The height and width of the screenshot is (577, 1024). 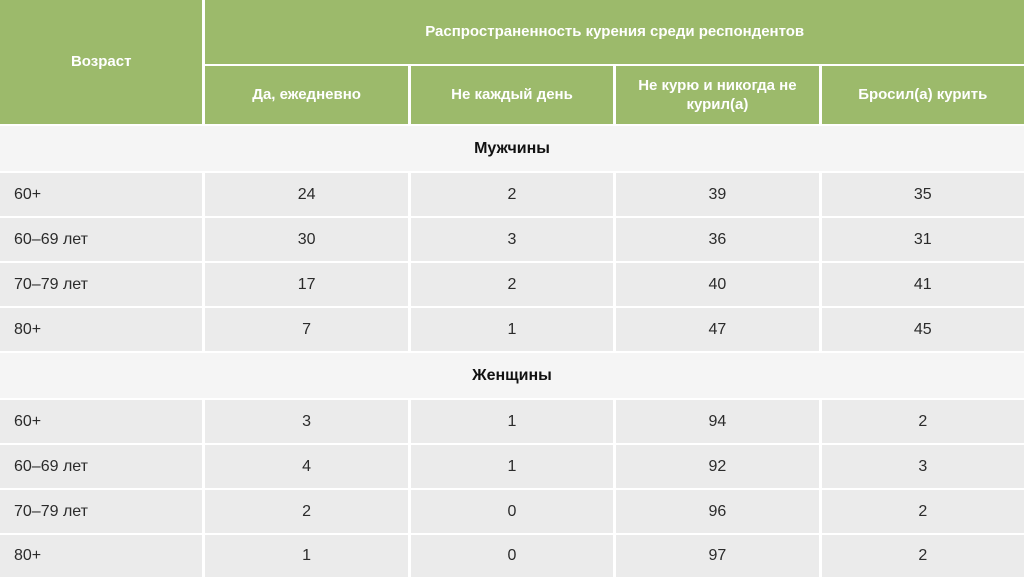 I want to click on value-cell: 97, so click(x=717, y=556).